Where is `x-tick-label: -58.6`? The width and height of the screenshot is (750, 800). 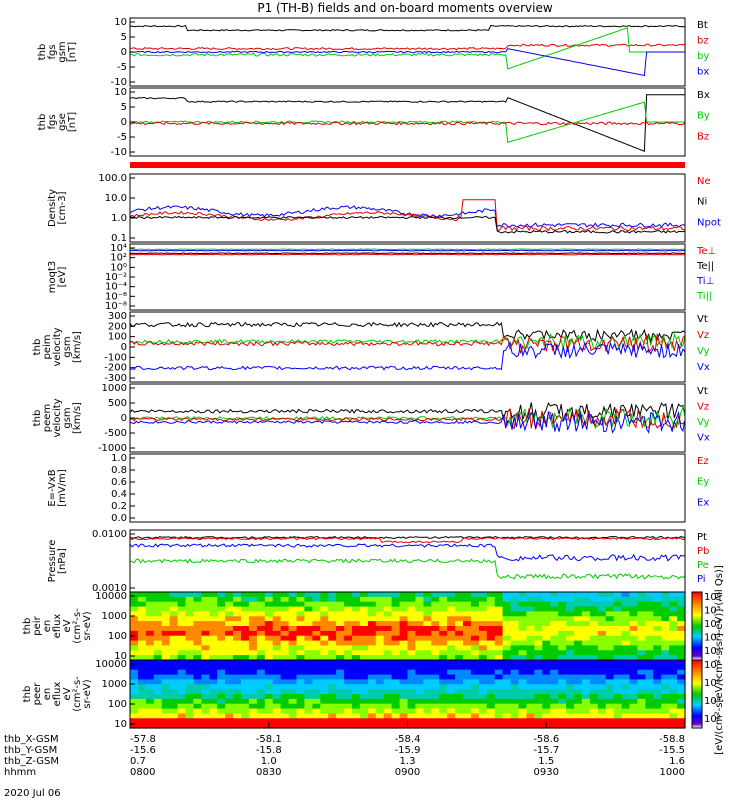 x-tick-label: -58.6 is located at coordinates (546, 739).